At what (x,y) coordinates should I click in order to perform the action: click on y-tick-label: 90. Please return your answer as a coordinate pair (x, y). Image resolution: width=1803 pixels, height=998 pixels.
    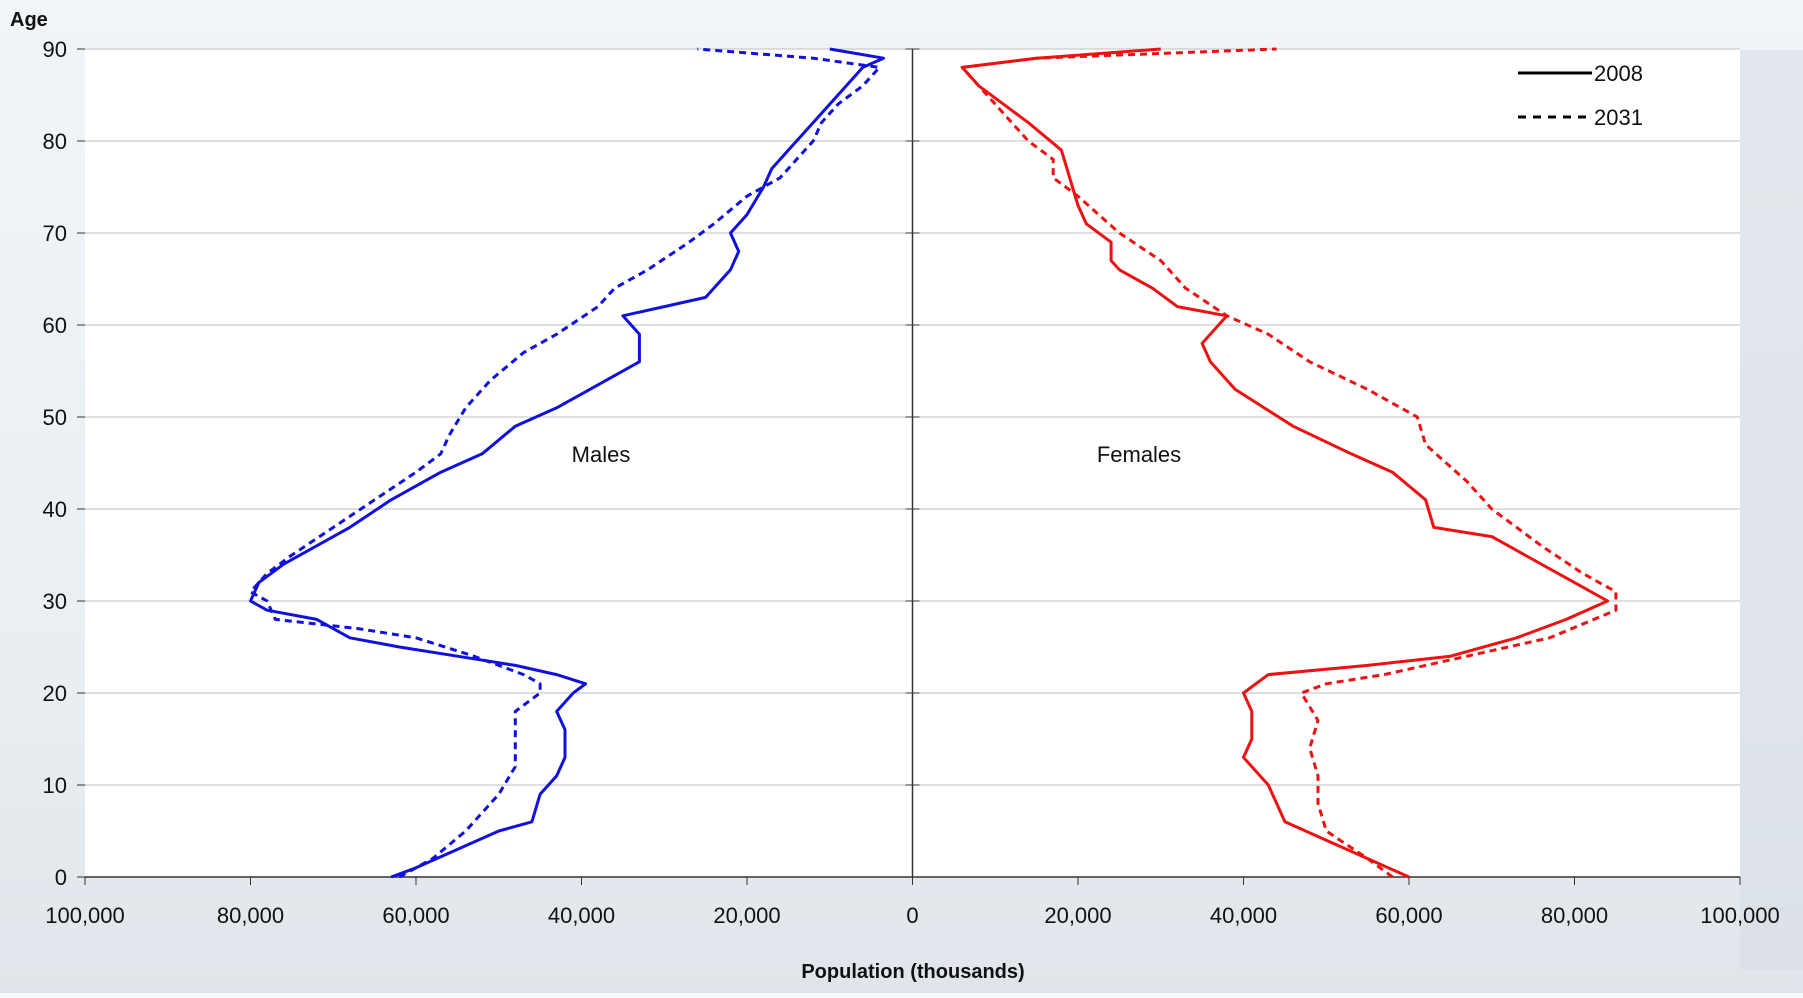
    Looking at the image, I should click on (55, 49).